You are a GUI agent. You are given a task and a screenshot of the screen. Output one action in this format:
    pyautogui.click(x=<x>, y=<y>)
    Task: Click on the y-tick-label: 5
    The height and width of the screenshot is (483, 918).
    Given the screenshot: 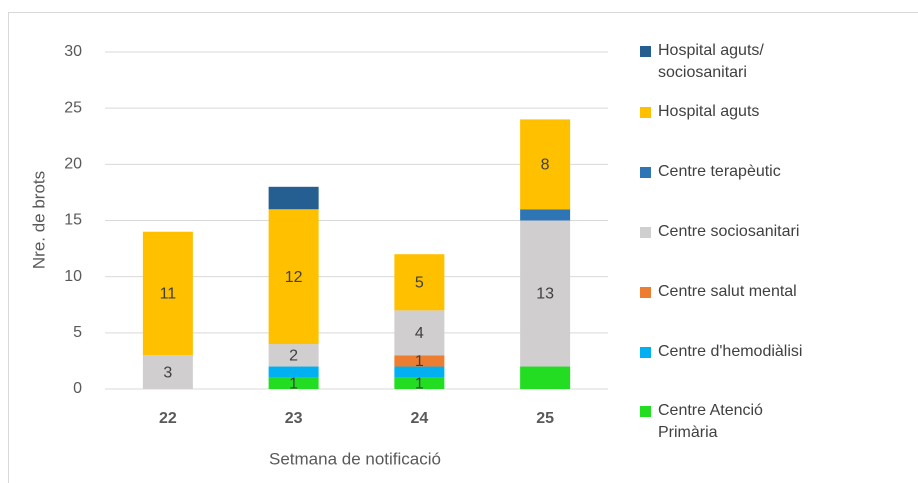 What is the action you would take?
    pyautogui.click(x=77, y=332)
    